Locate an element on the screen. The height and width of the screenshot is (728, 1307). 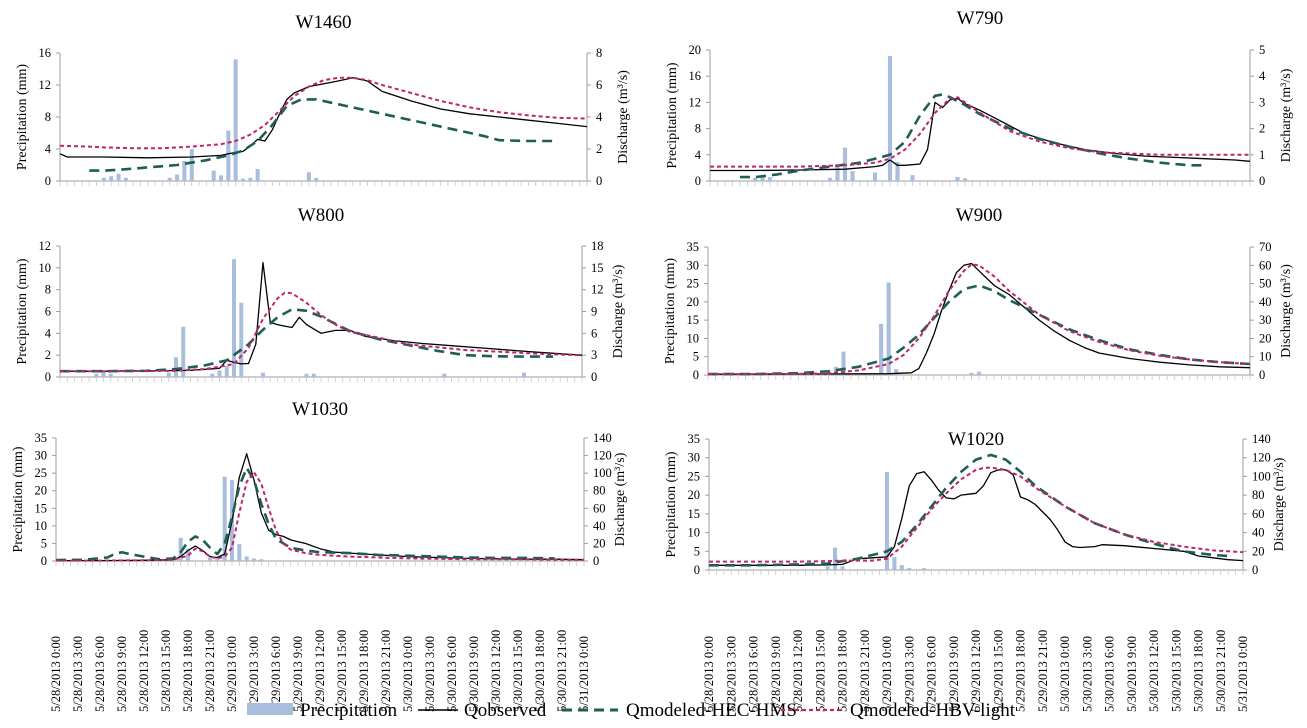
y-tick-label: 8 is located at coordinates (698, 129).